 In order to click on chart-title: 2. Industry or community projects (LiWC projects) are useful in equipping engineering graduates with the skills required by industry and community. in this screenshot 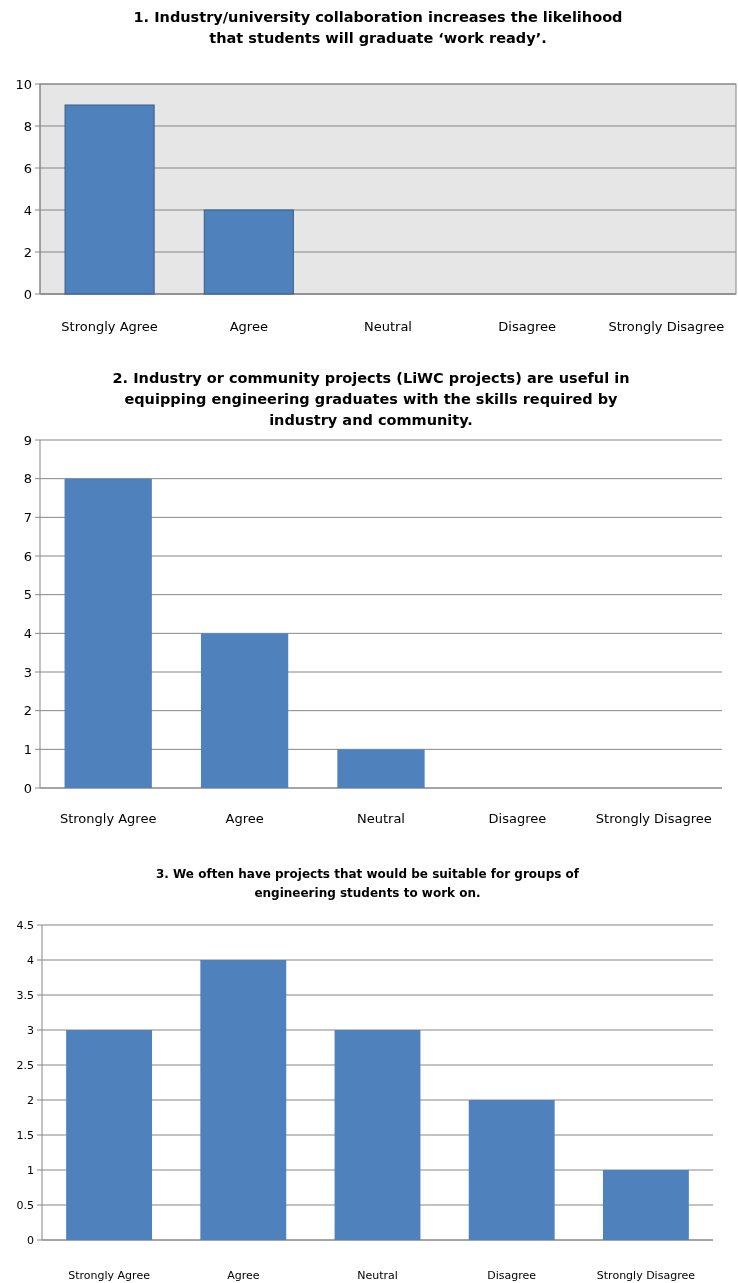, I will do `click(371, 399)`.